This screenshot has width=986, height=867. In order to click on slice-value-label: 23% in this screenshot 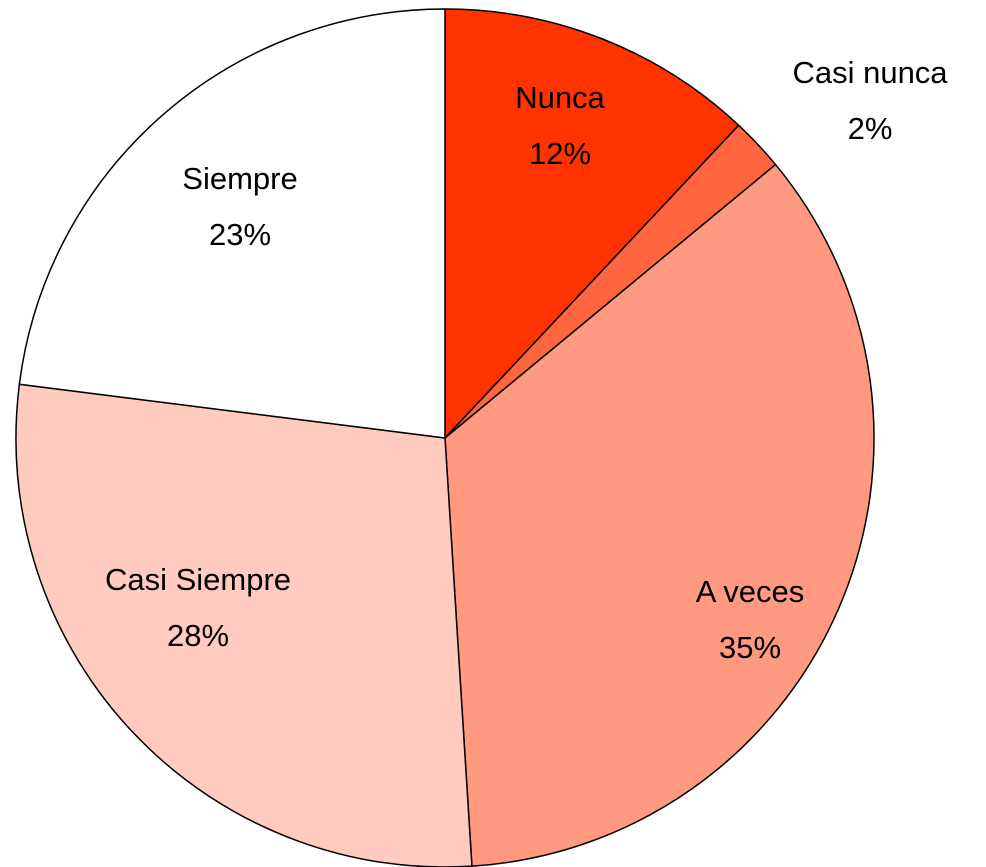, I will do `click(240, 234)`.